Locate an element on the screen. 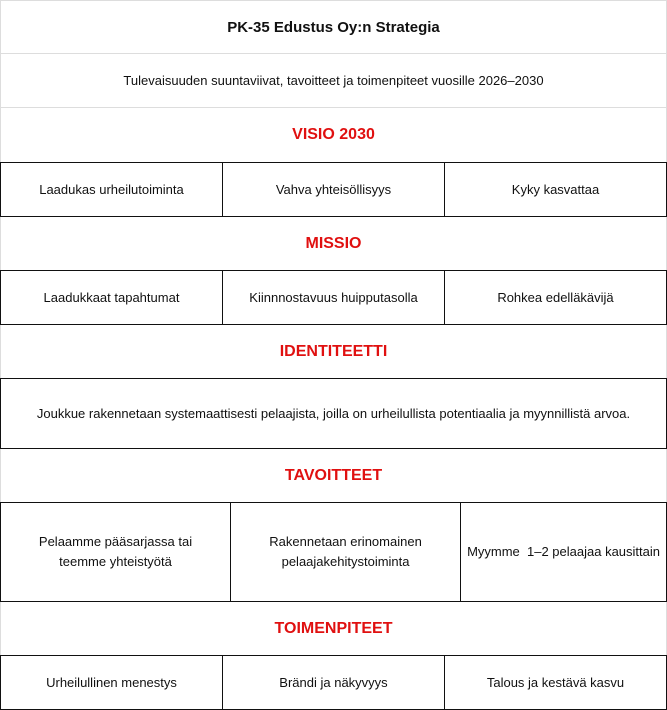 The width and height of the screenshot is (667, 710). visio-item: Vahva yhteisöllisyys is located at coordinates (333, 189).